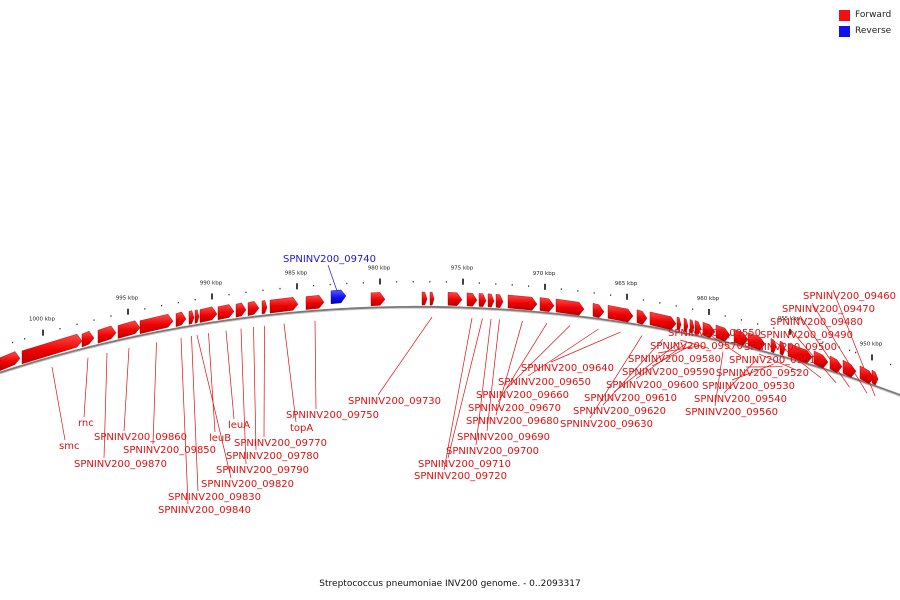 This screenshot has width=900, height=600. I want to click on gene-label: smc, so click(69, 446).